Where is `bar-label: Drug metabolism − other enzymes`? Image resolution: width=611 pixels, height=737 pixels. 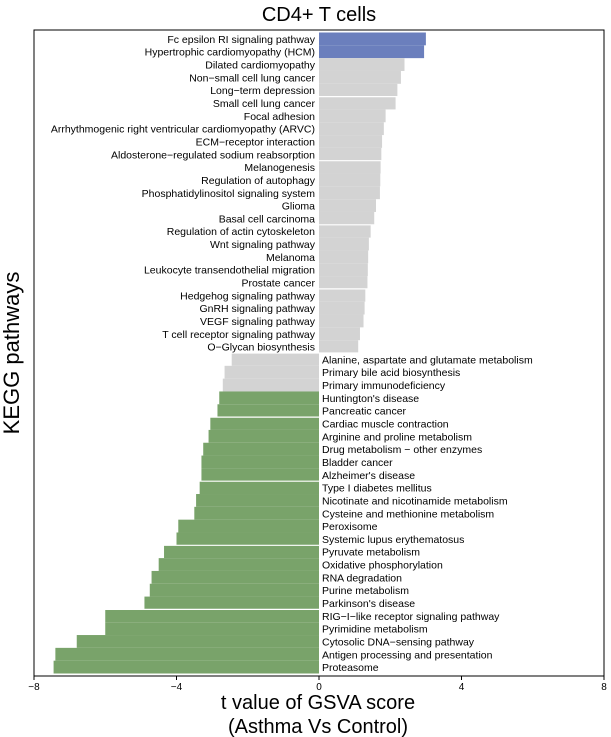
bar-label: Drug metabolism − other enzymes is located at coordinates (402, 450).